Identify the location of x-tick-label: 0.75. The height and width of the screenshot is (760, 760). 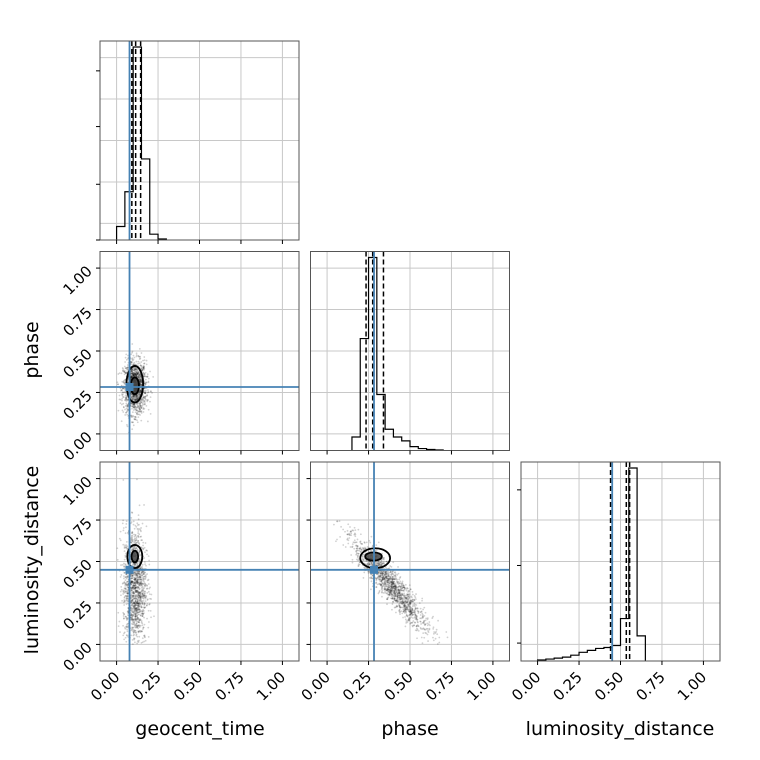
(440, 686).